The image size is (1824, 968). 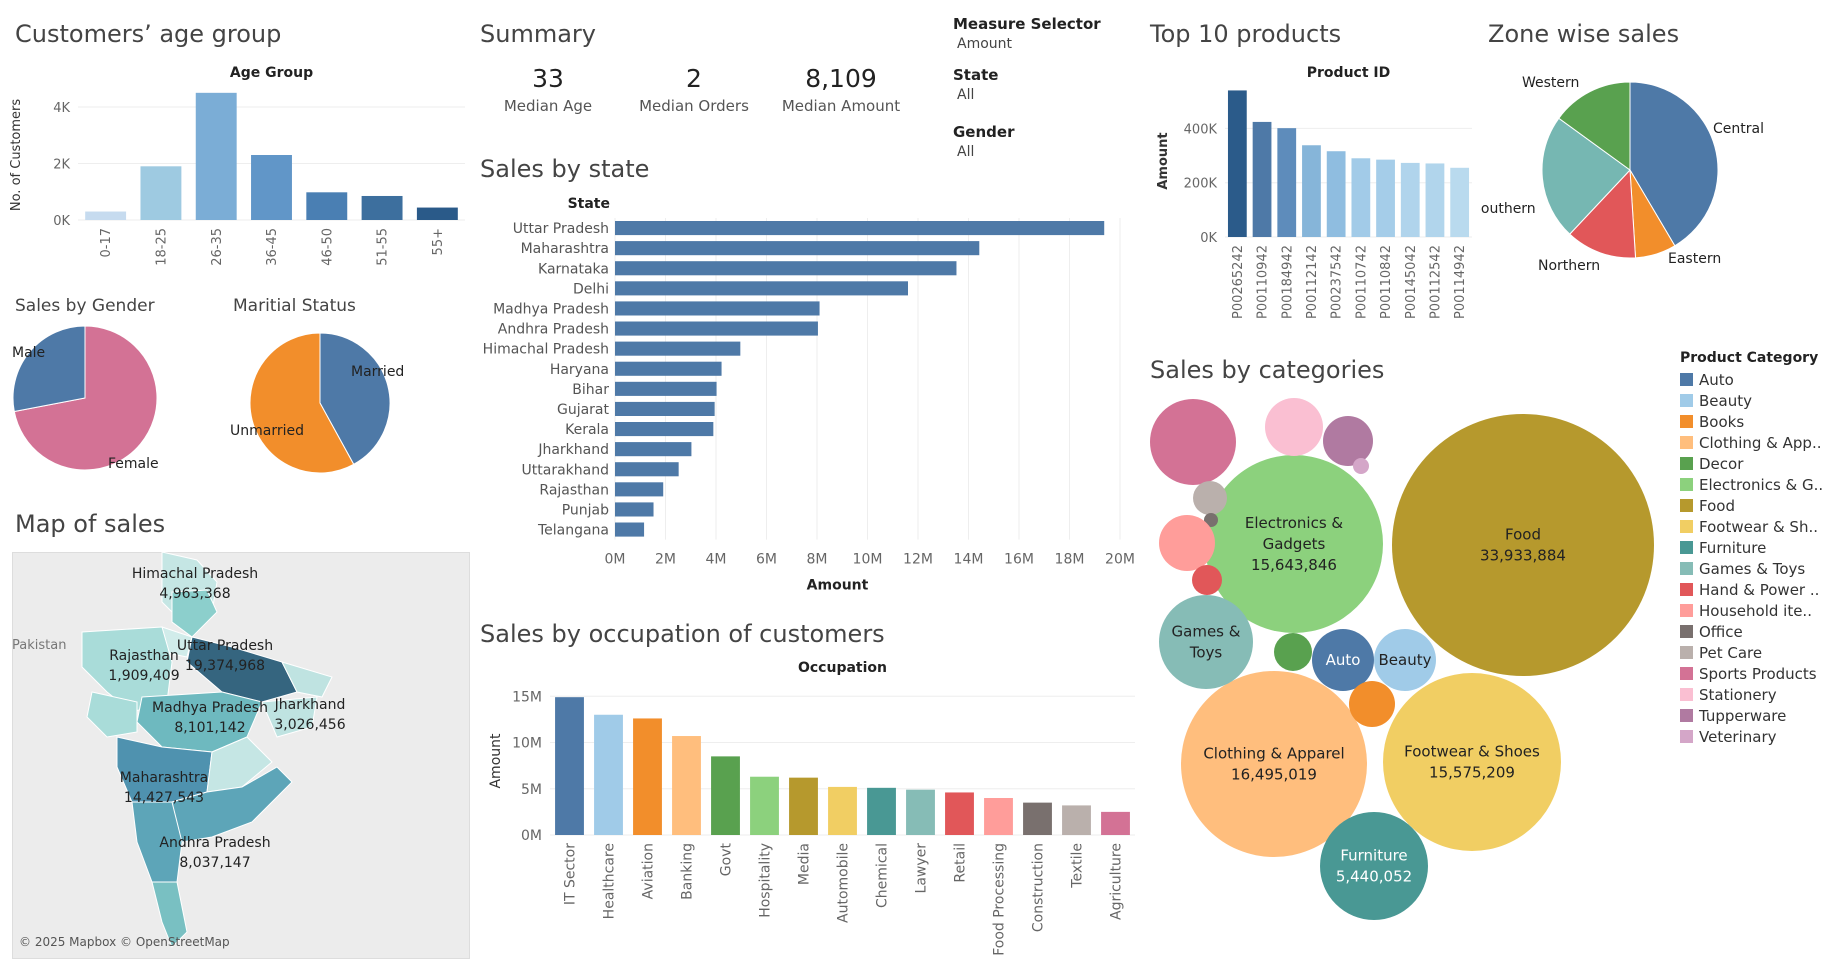 I want to click on legend-item: Books, so click(x=1712, y=422).